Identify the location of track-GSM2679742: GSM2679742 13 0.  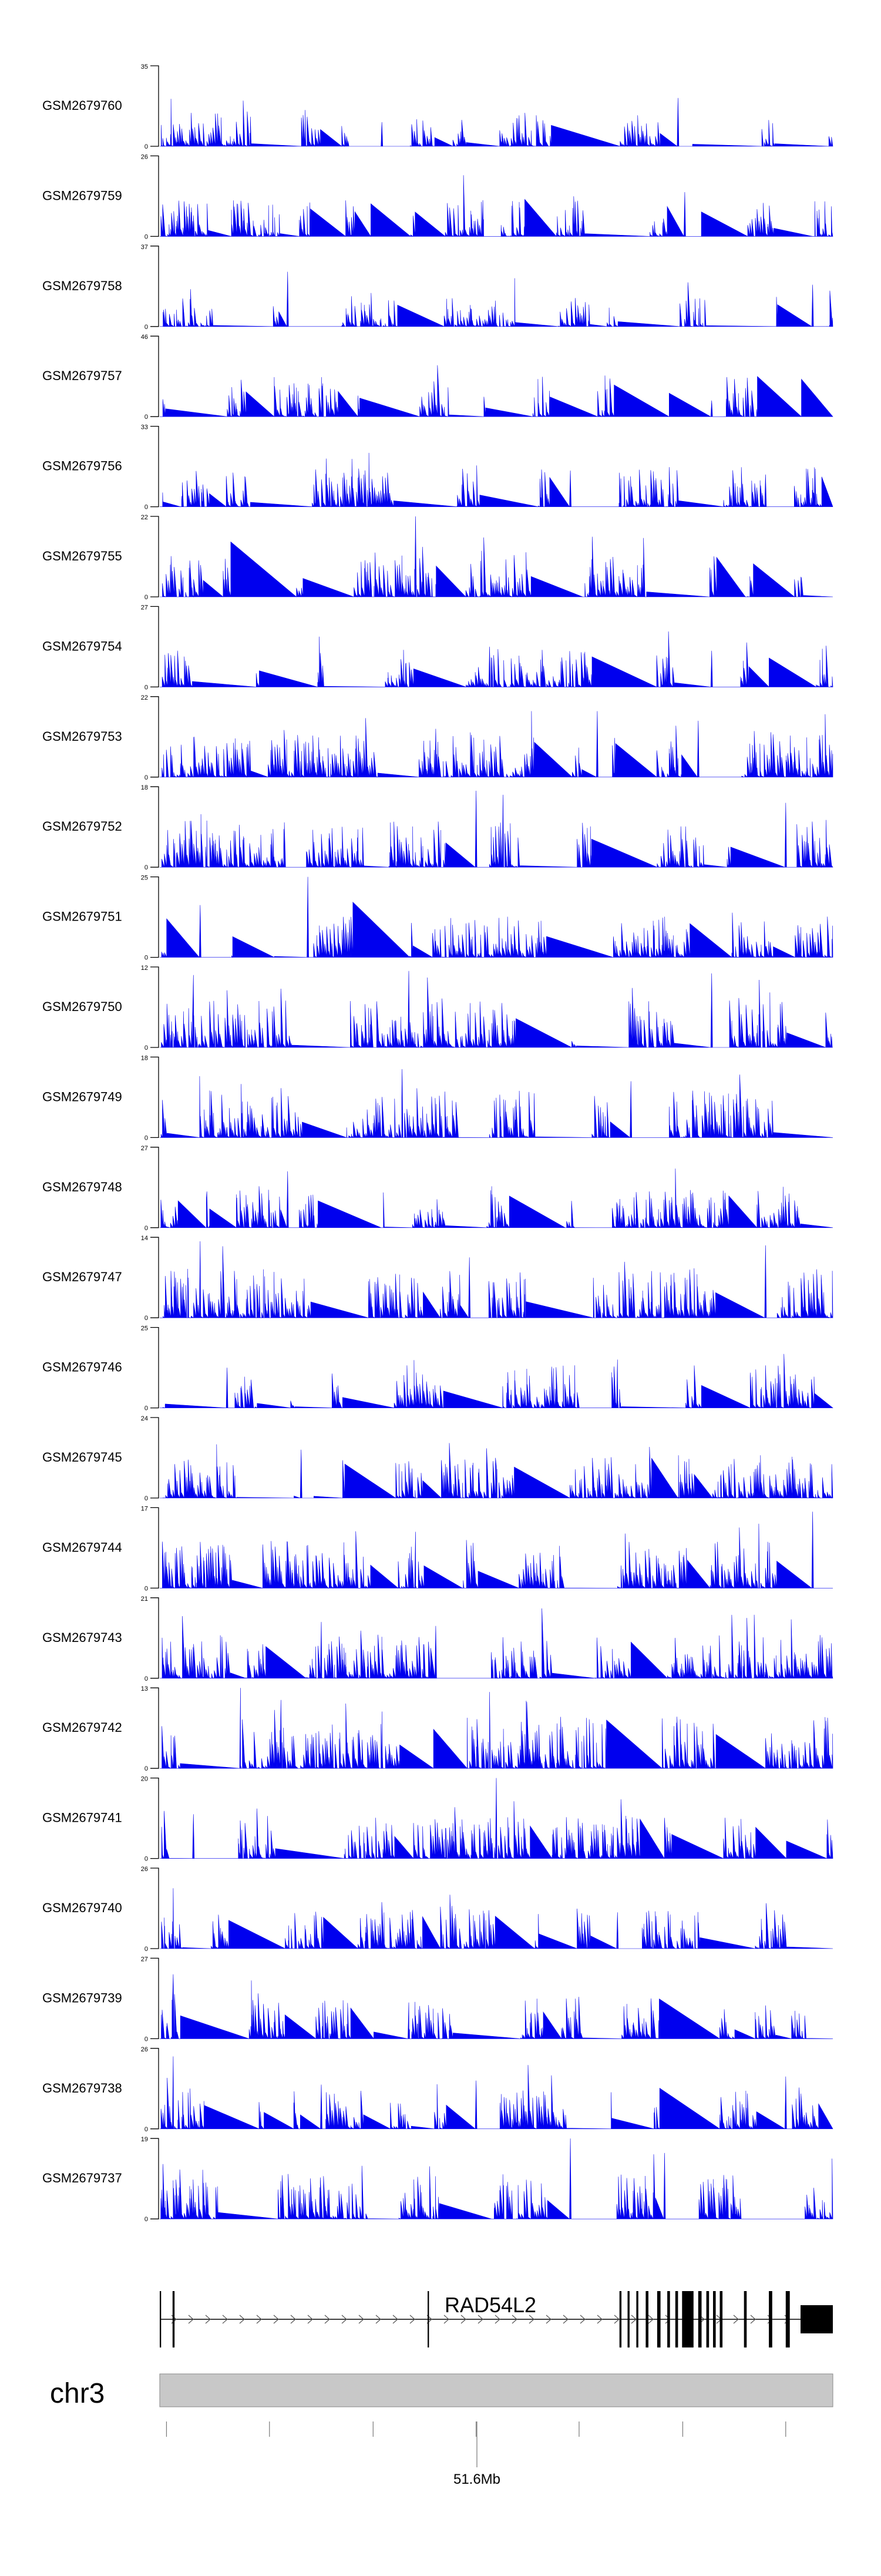
(438, 1728).